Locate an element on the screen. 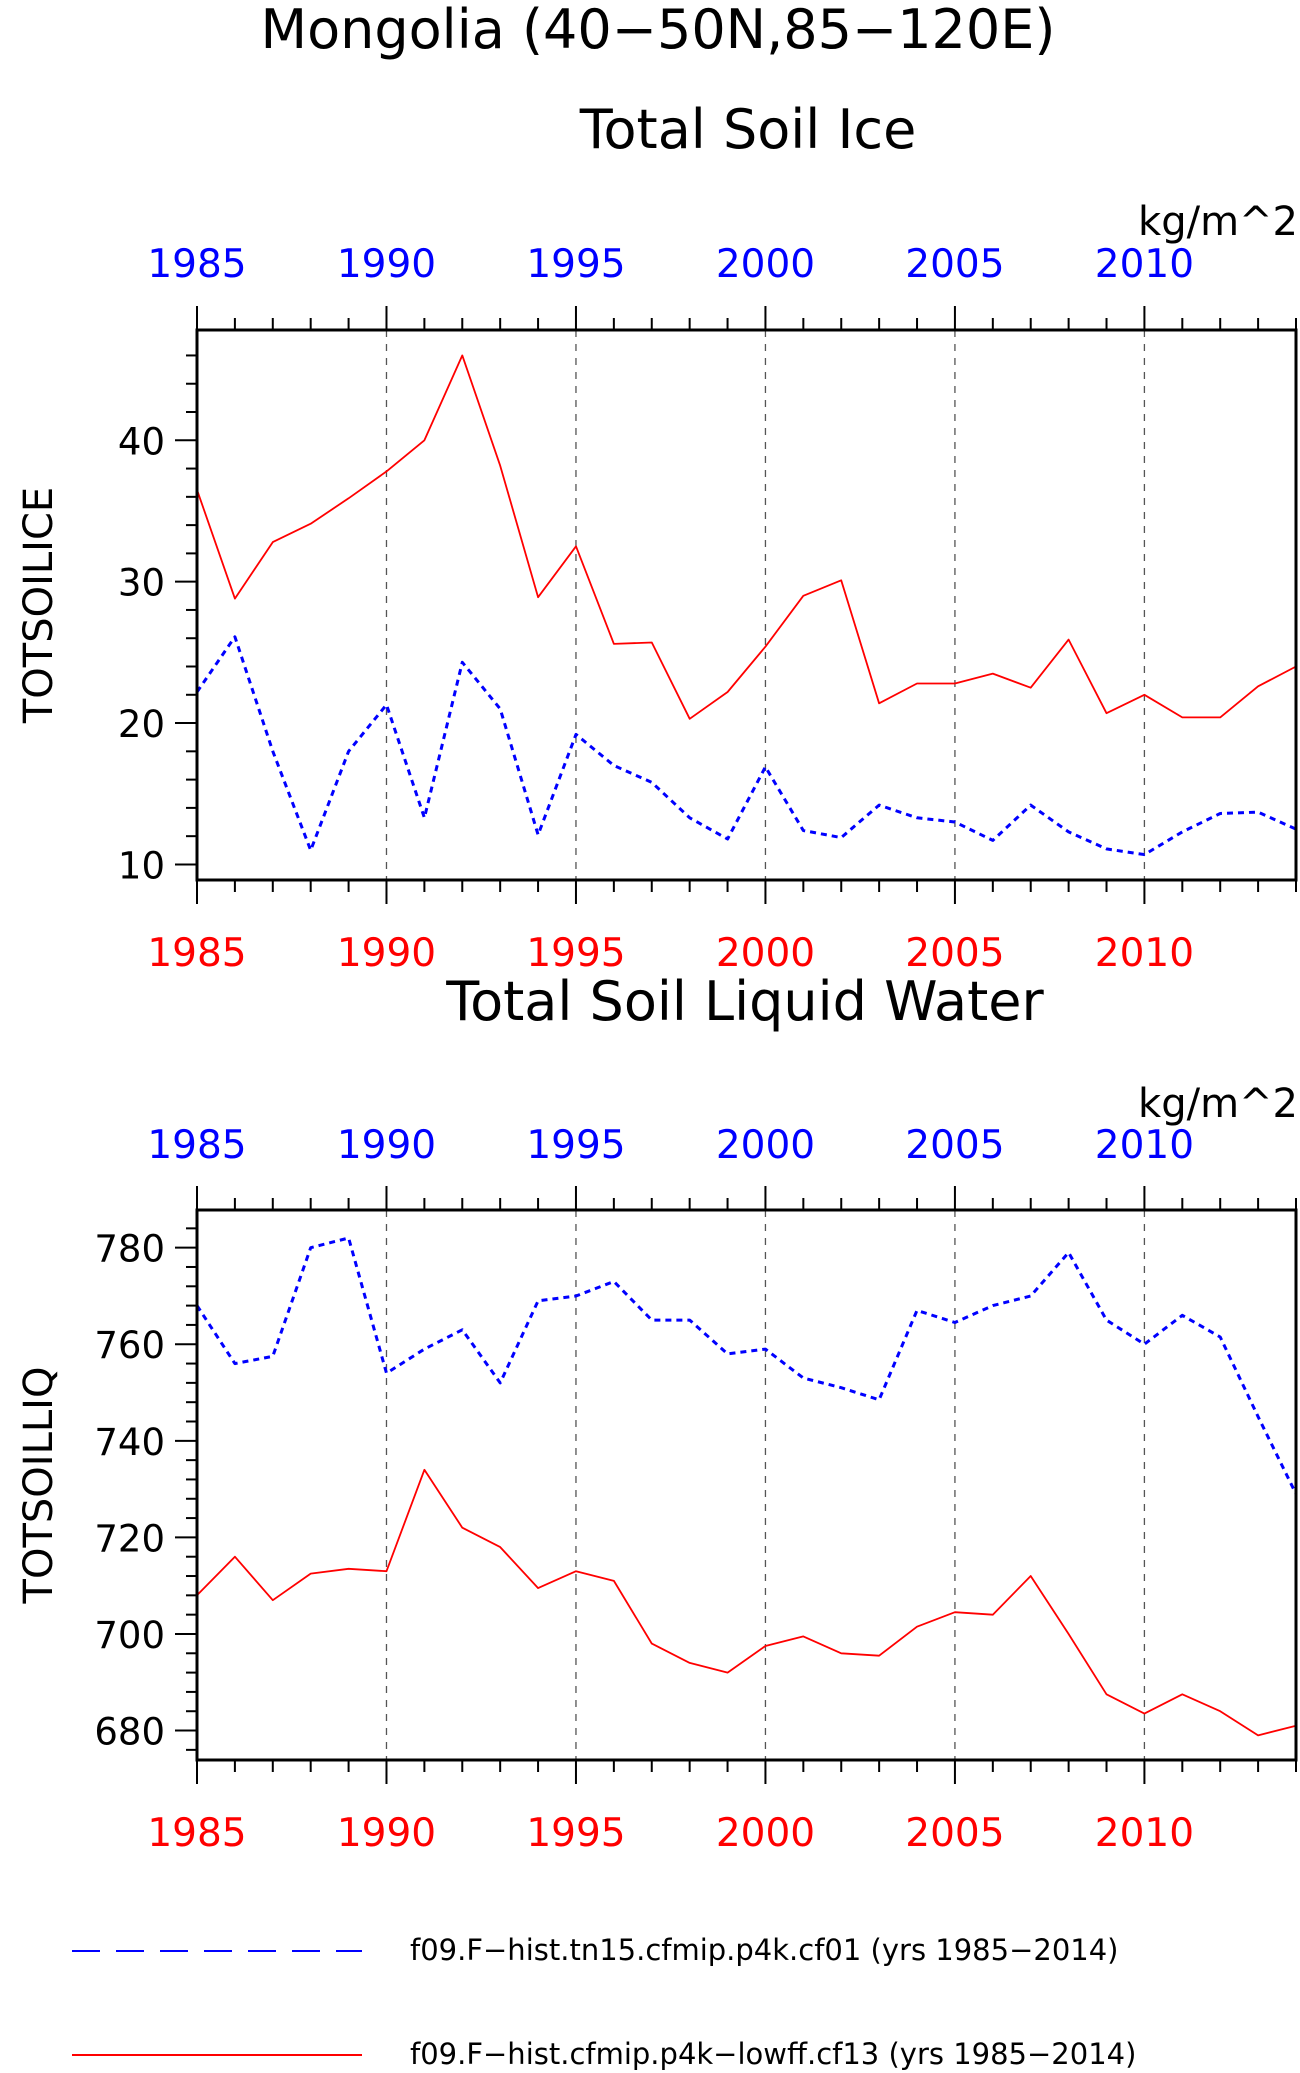 The width and height of the screenshot is (1300, 2073). y-tick-label: 760 is located at coordinates (129, 1345).